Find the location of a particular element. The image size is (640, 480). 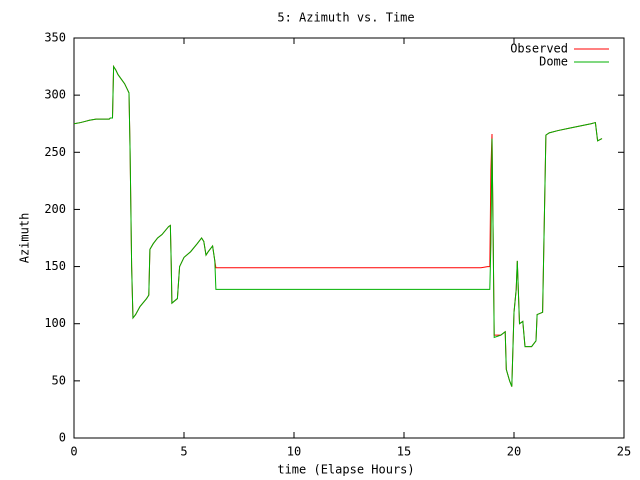

x-tick-label: 20 is located at coordinates (514, 452).